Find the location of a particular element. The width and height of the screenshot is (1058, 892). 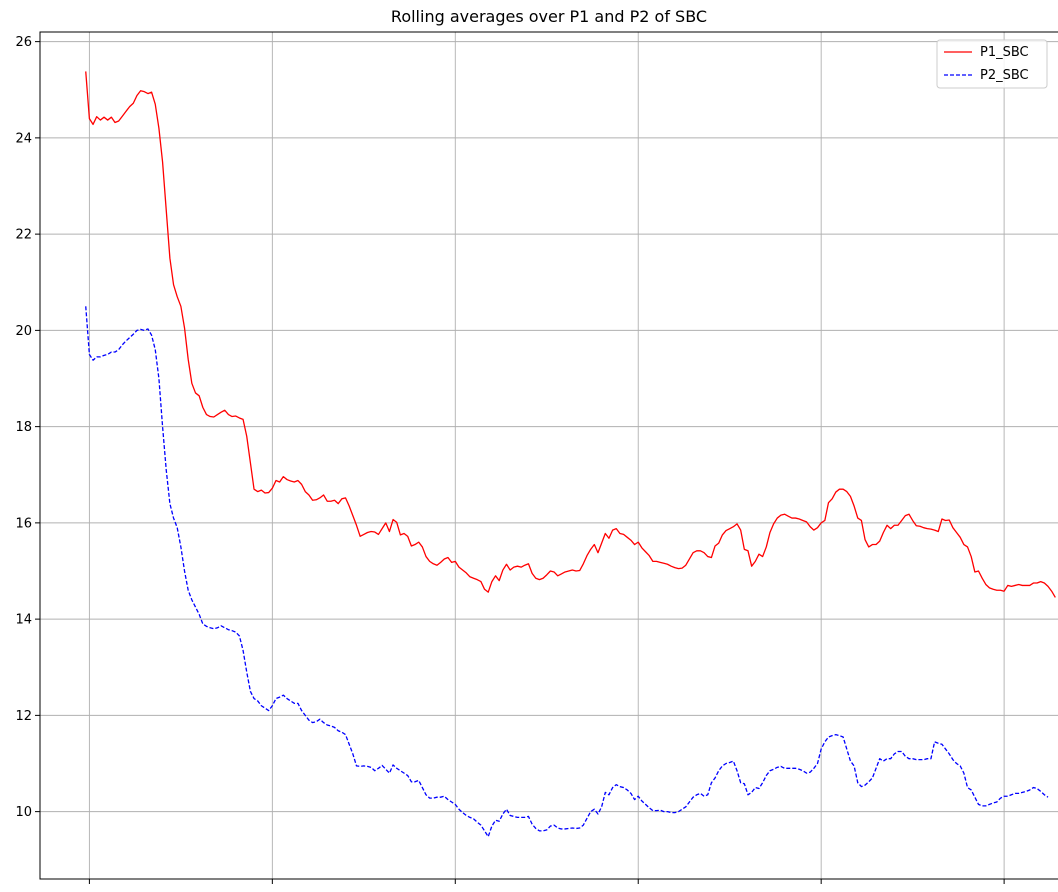

y-tick-label-22: 22 is located at coordinates (23, 235).